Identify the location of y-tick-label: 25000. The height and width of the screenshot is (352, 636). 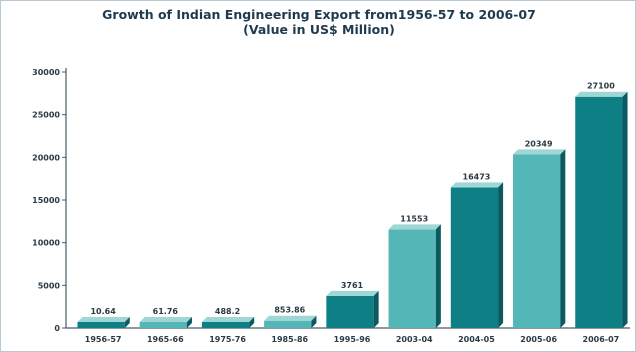
(46, 115).